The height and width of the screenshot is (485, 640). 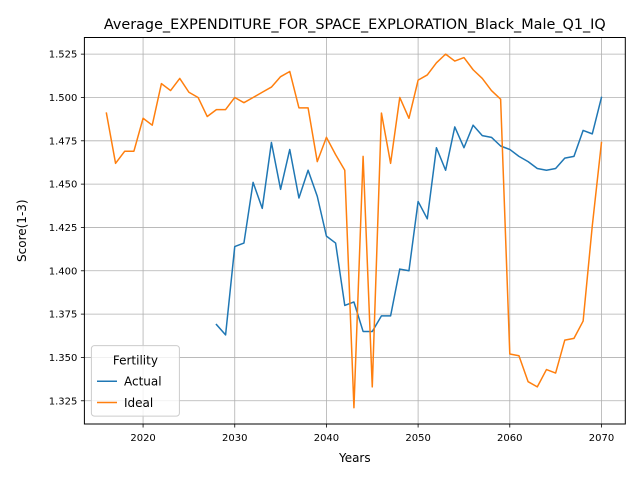 I want to click on y-tick-label: 1.475, so click(x=63, y=141).